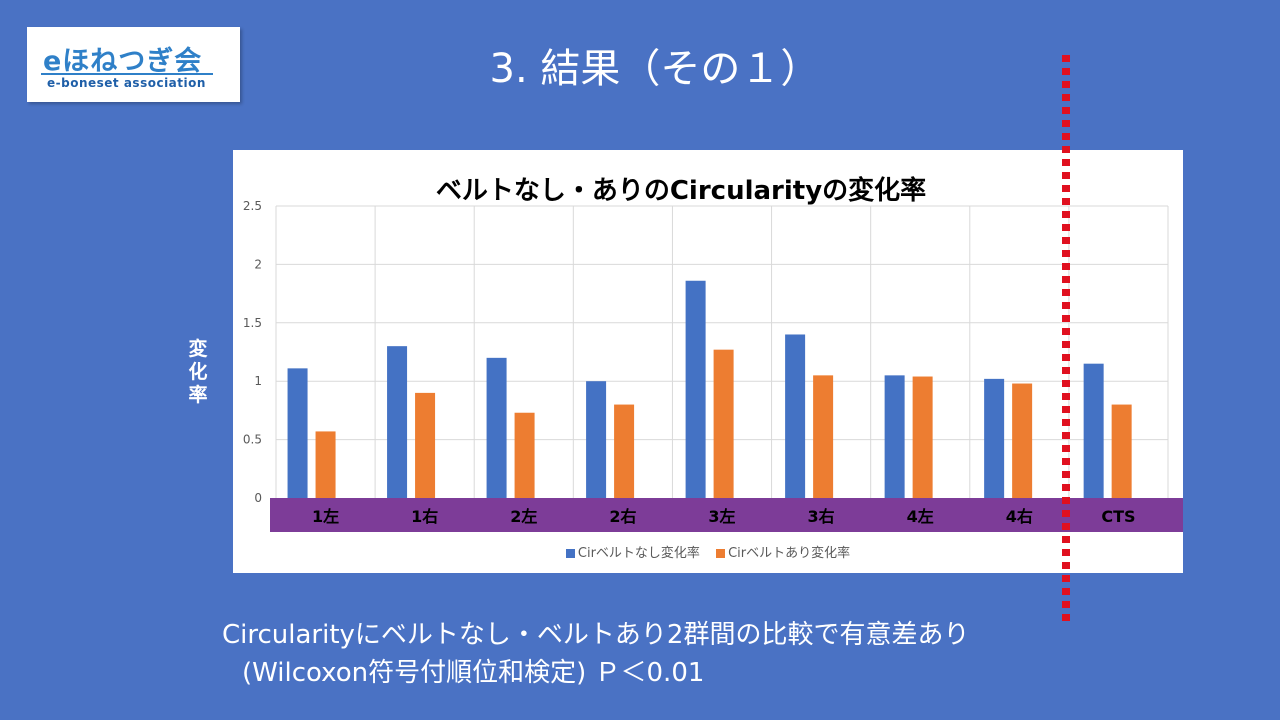 This screenshot has width=1280, height=720. I want to click on legend-swatch-with-belt, so click(721, 553).